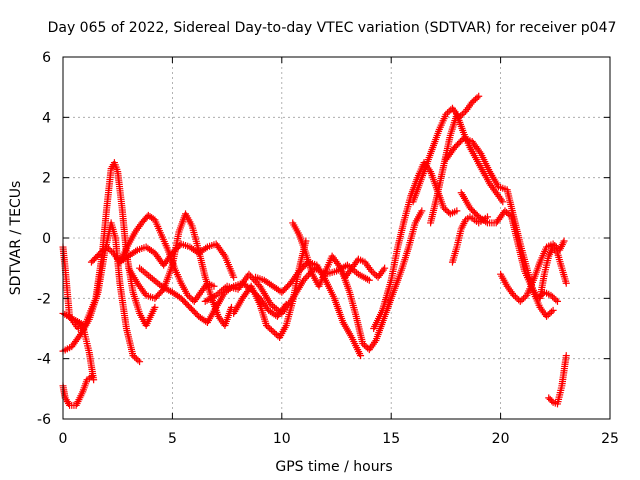 This screenshot has height=480, width=640. I want to click on series-sat-p, so click(467, 168).